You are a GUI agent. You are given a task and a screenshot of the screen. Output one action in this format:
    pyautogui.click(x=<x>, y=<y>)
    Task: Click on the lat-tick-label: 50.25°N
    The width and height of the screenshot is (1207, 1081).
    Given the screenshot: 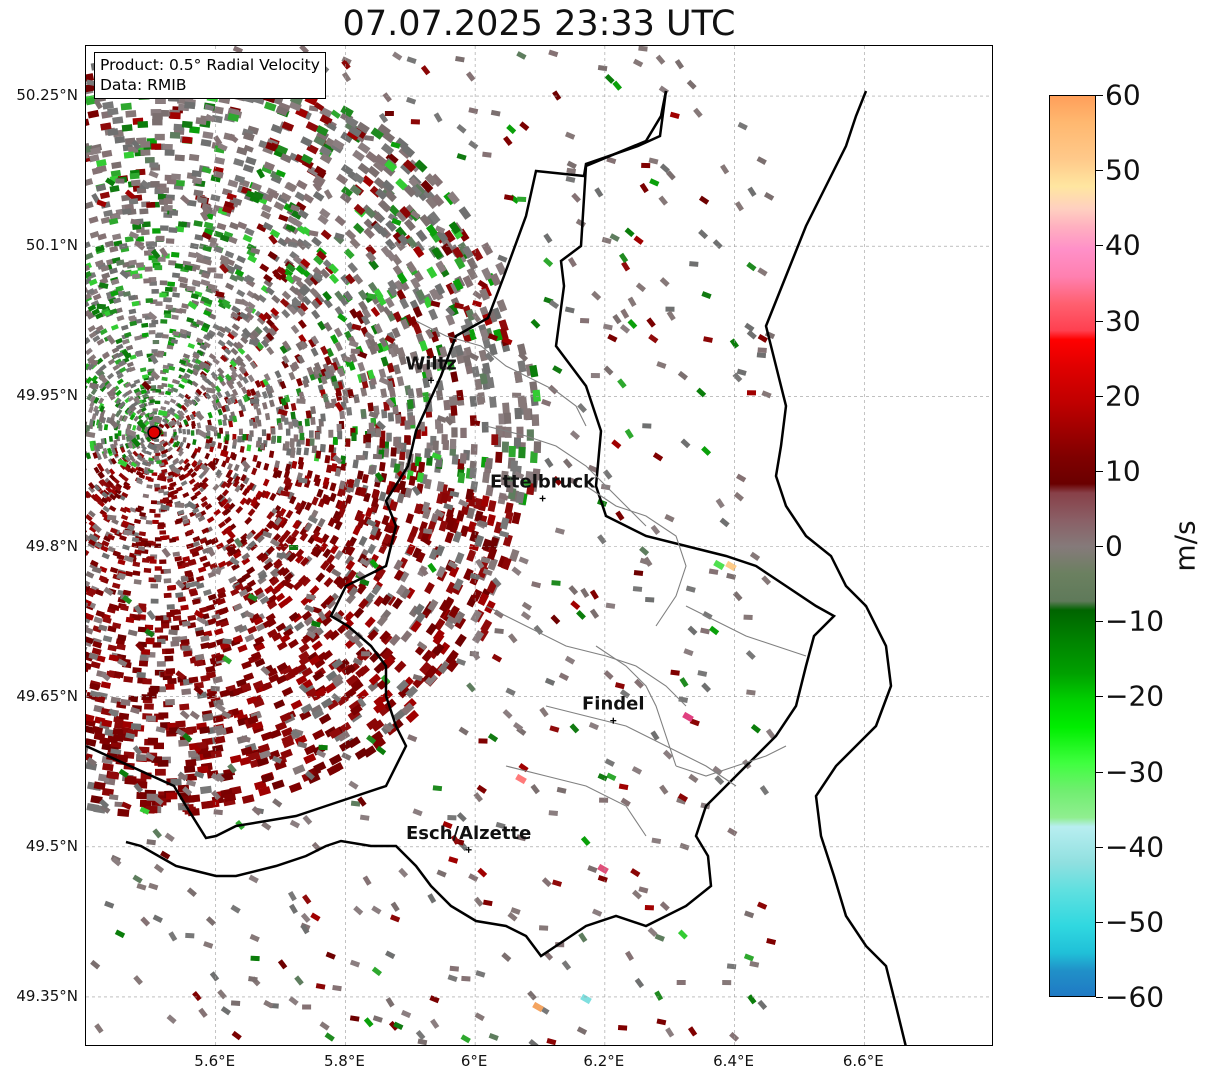 What is the action you would take?
    pyautogui.click(x=47, y=95)
    